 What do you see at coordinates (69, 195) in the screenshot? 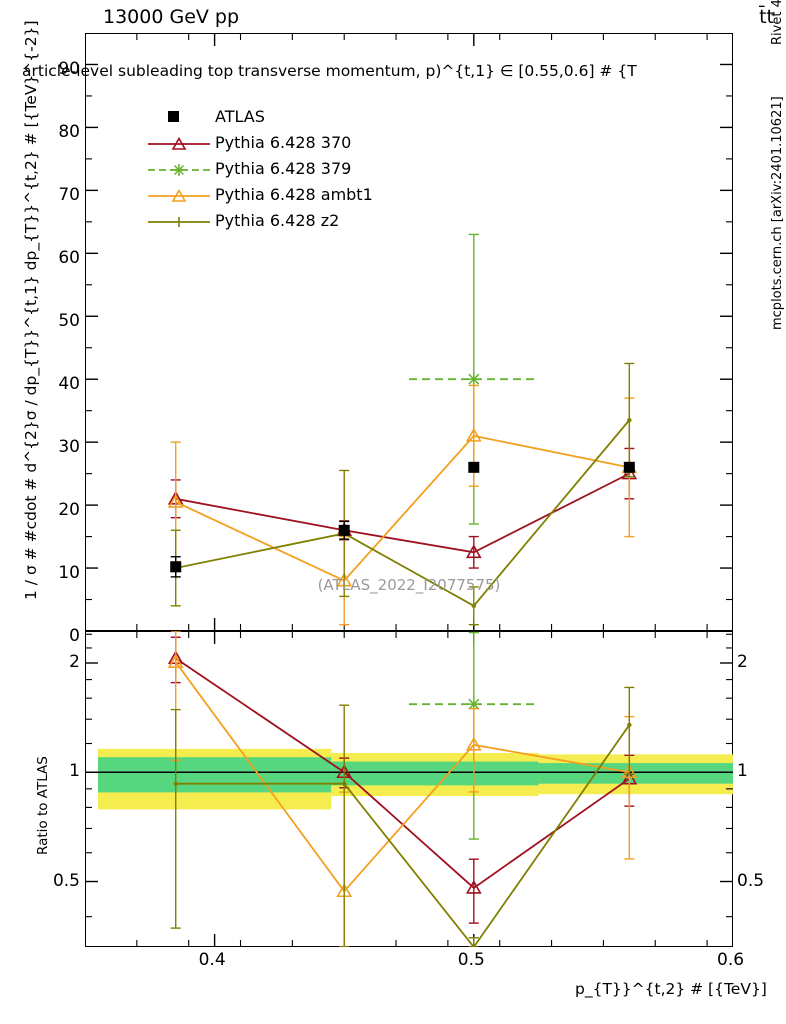
I see `y-tick-label: 70` at bounding box center [69, 195].